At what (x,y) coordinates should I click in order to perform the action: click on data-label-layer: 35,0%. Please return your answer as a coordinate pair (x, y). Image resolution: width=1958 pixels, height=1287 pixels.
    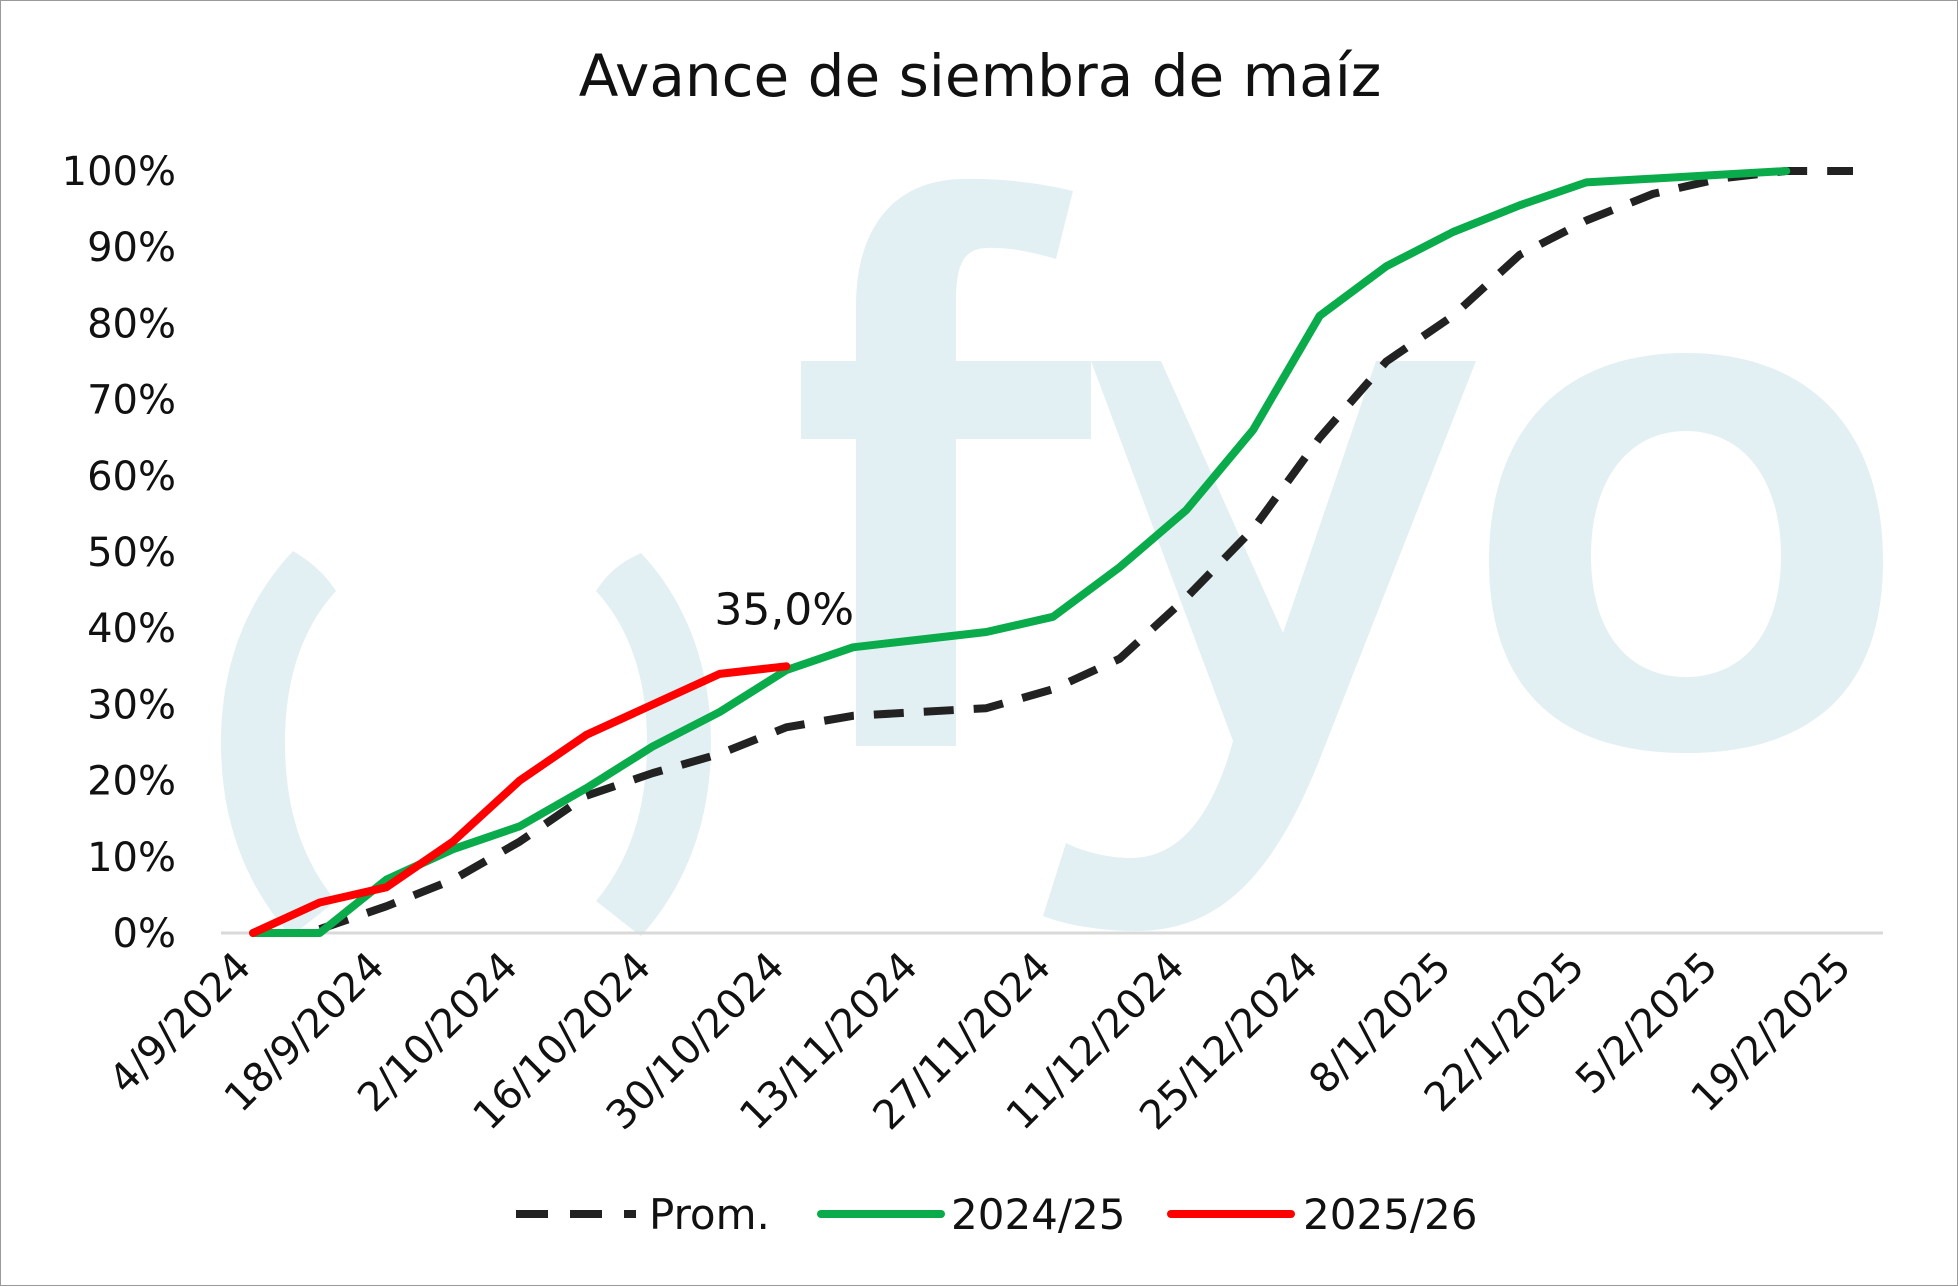
    Looking at the image, I should click on (784, 609).